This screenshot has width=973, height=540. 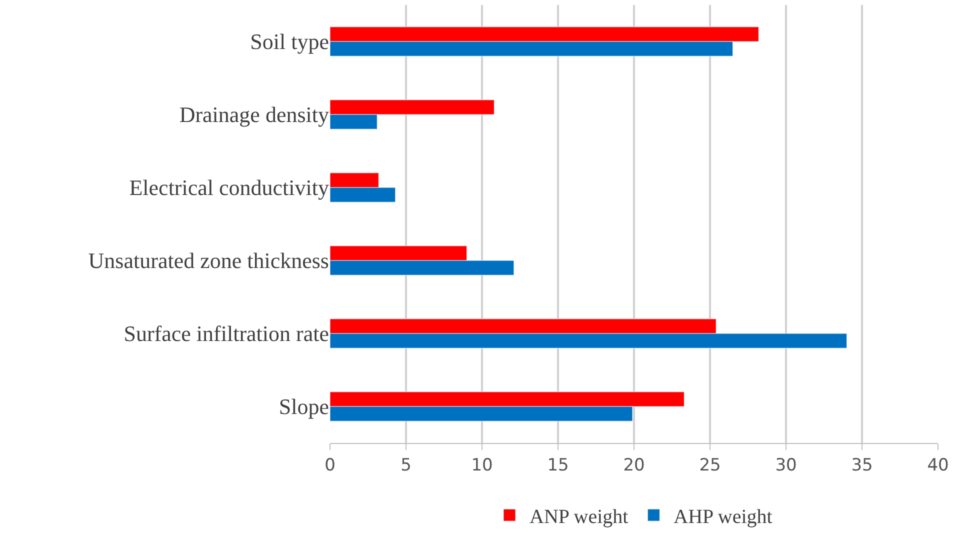 What do you see at coordinates (208, 261) in the screenshot?
I see `y-tick-label: Unsaturated zone thickness` at bounding box center [208, 261].